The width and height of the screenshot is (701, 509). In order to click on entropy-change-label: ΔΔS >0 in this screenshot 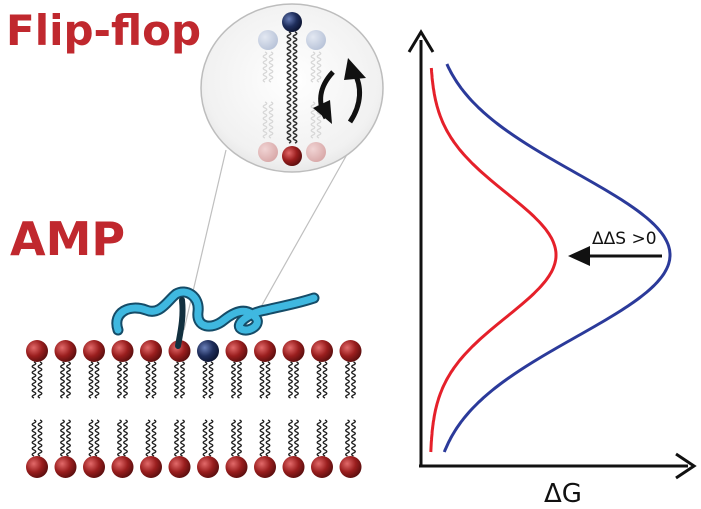, I will do `click(624, 239)`.